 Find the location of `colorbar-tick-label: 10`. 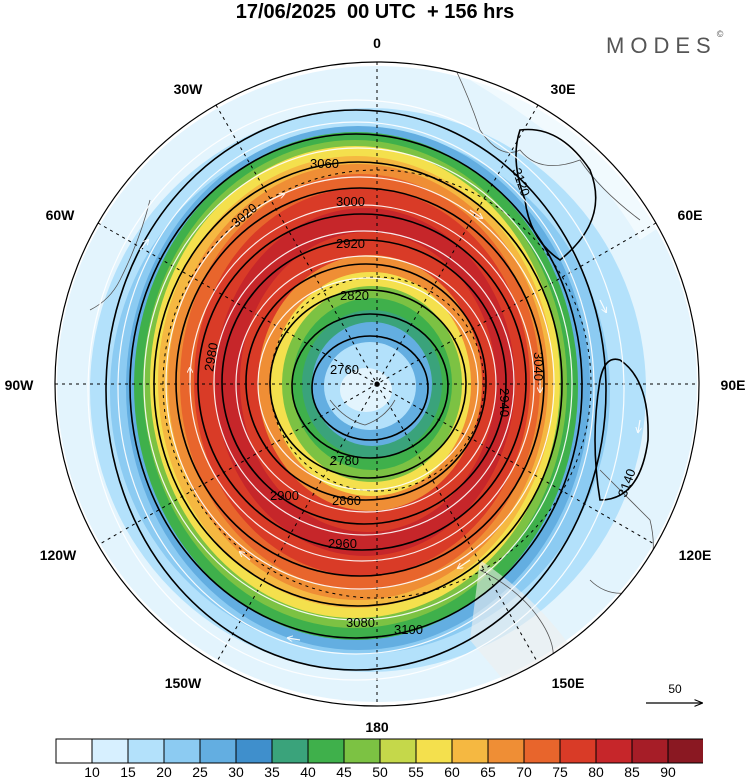

colorbar-tick-label: 10 is located at coordinates (92, 772).